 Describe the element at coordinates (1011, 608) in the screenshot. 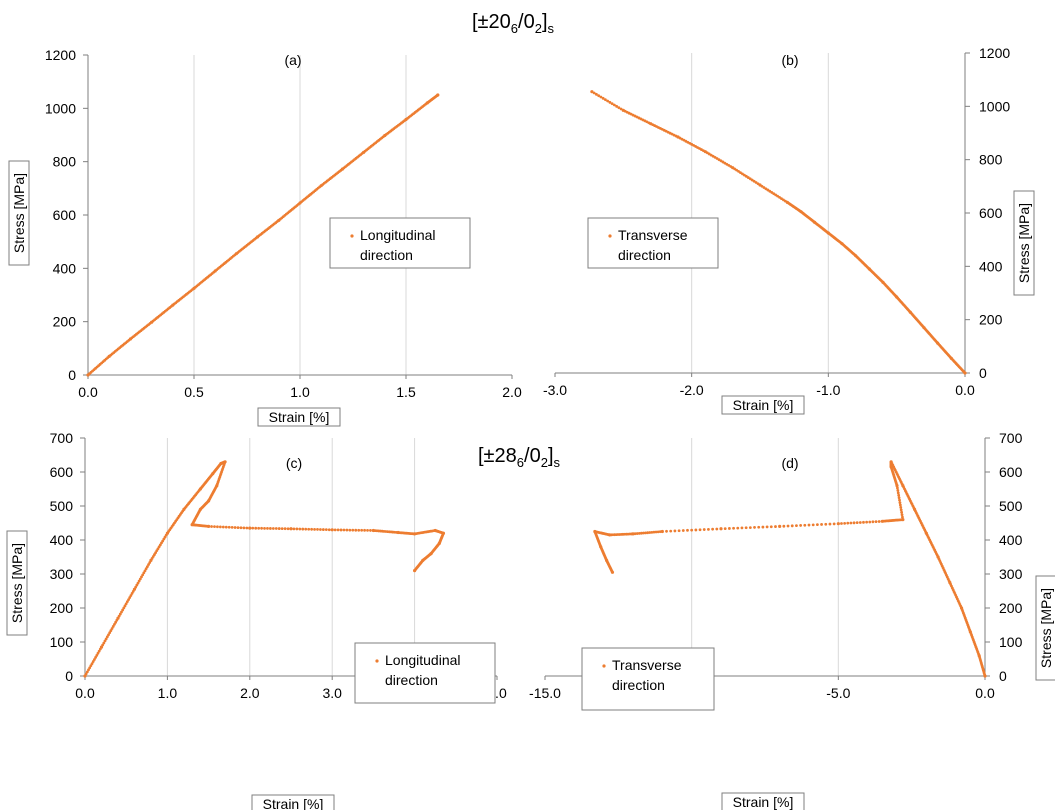

I see `y-tick-label: 200` at that location.